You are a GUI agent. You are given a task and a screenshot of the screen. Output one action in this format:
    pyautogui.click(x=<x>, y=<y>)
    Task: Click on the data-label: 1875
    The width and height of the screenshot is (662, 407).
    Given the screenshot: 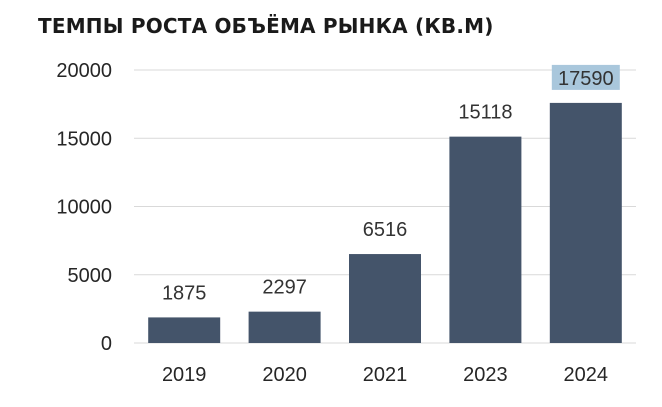 What is the action you would take?
    pyautogui.click(x=184, y=293)
    